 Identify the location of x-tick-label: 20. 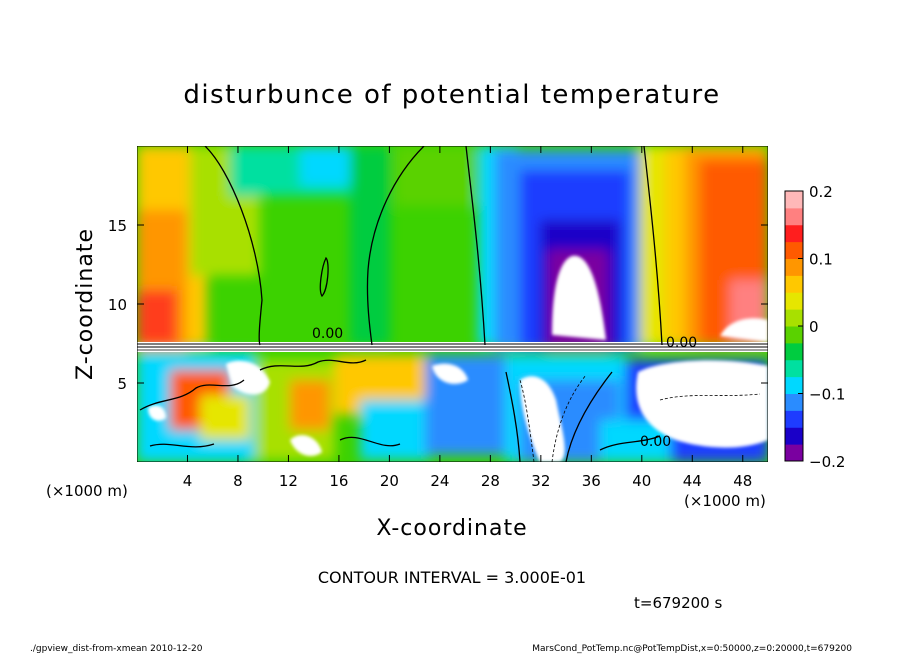
(389, 481).